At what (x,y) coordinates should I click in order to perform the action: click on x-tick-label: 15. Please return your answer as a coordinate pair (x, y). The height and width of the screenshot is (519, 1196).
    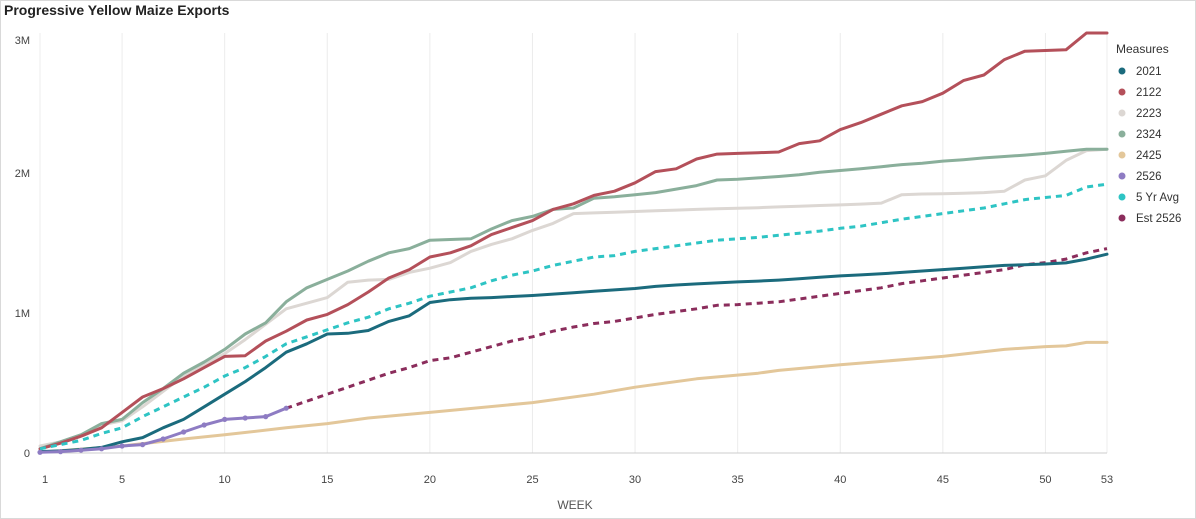
    Looking at the image, I should click on (327, 480).